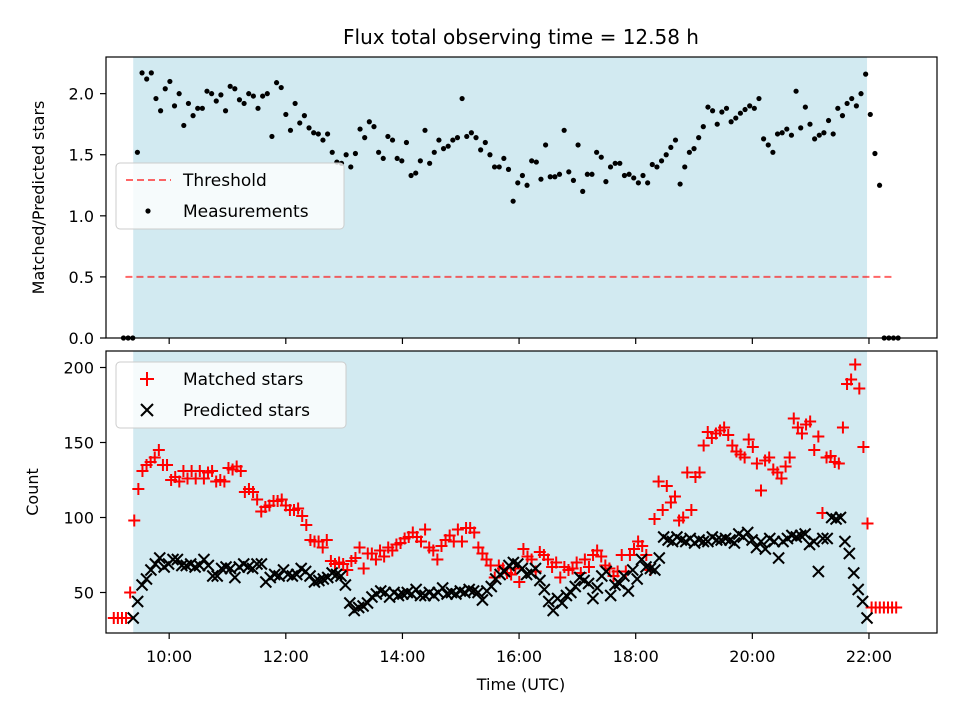  What do you see at coordinates (81, 277) in the screenshot?
I see `y-tick-label: 0.5` at bounding box center [81, 277].